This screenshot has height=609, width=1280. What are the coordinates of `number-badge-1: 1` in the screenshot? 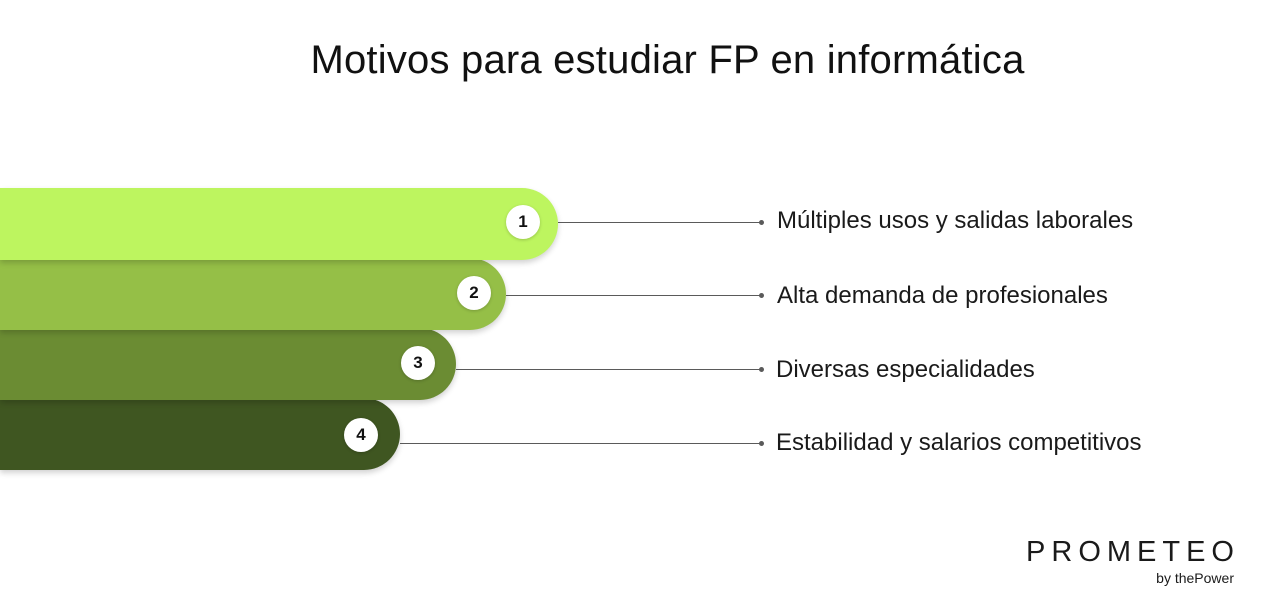 It's located at (523, 222).